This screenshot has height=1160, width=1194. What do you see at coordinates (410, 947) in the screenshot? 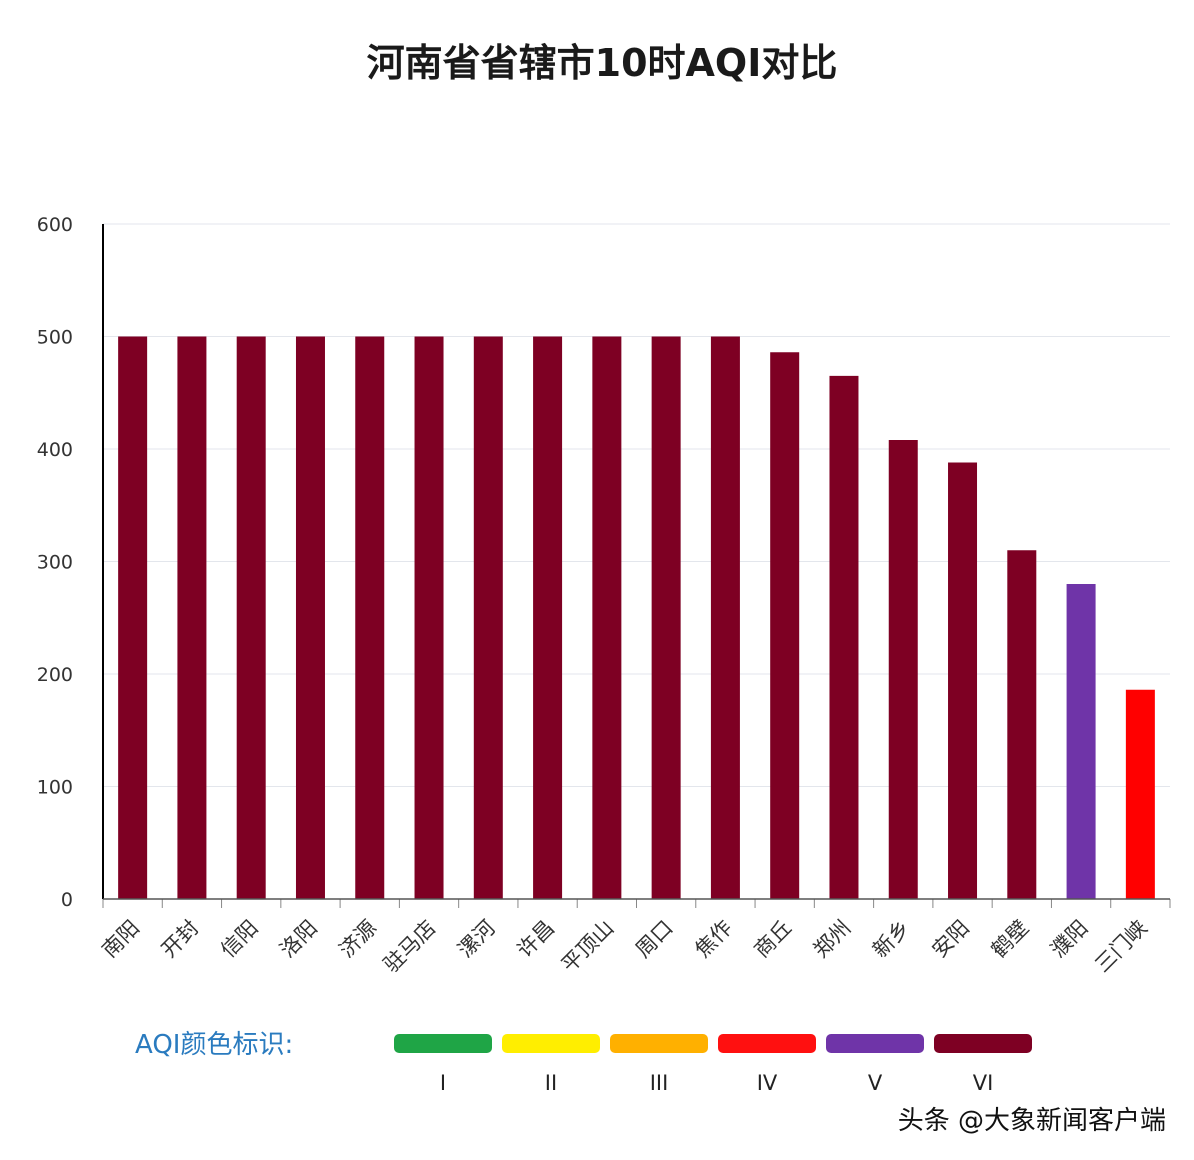
I see `x-tick-label: 驻马店` at bounding box center [410, 947].